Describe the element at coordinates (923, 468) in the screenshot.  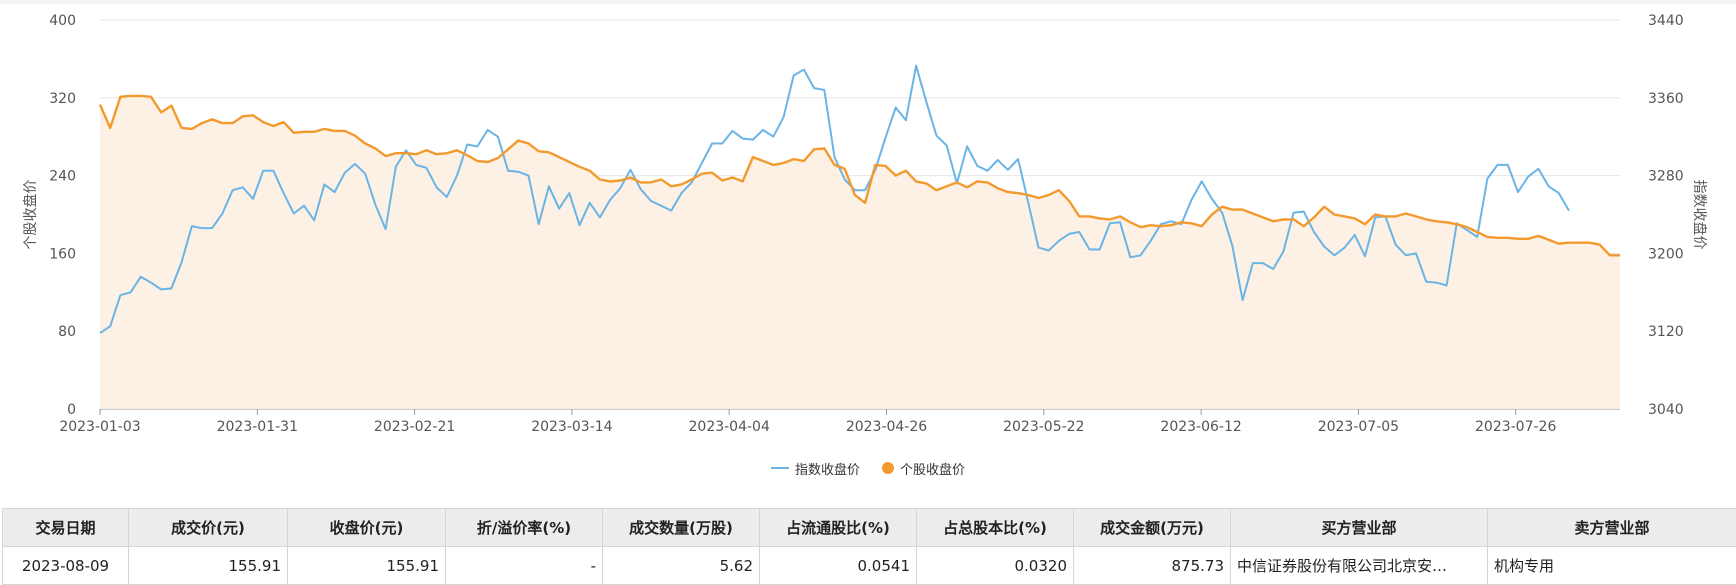
I see `legend-item-stock: 个股收盘价` at that location.